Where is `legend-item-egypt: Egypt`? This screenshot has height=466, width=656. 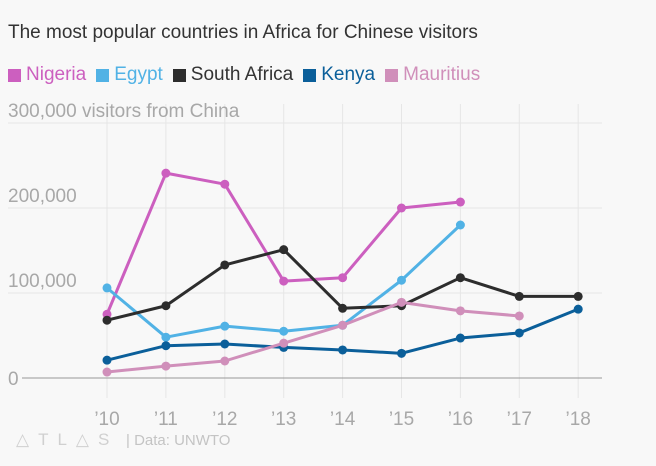
legend-item-egypt: Egypt is located at coordinates (129, 75).